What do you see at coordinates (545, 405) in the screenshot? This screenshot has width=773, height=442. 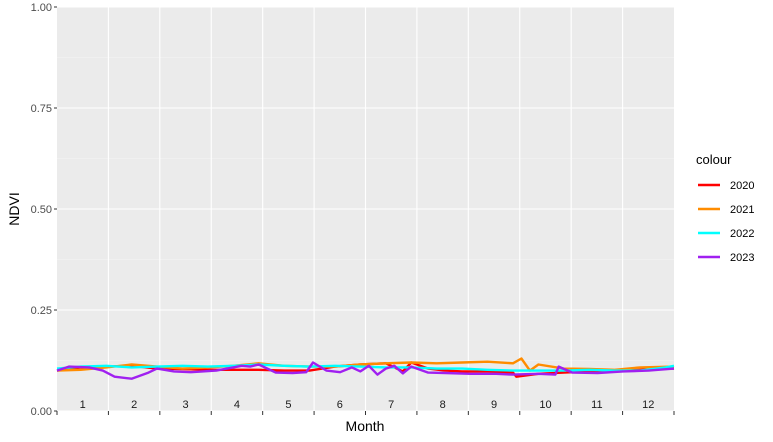 I see `month-label: 10` at bounding box center [545, 405].